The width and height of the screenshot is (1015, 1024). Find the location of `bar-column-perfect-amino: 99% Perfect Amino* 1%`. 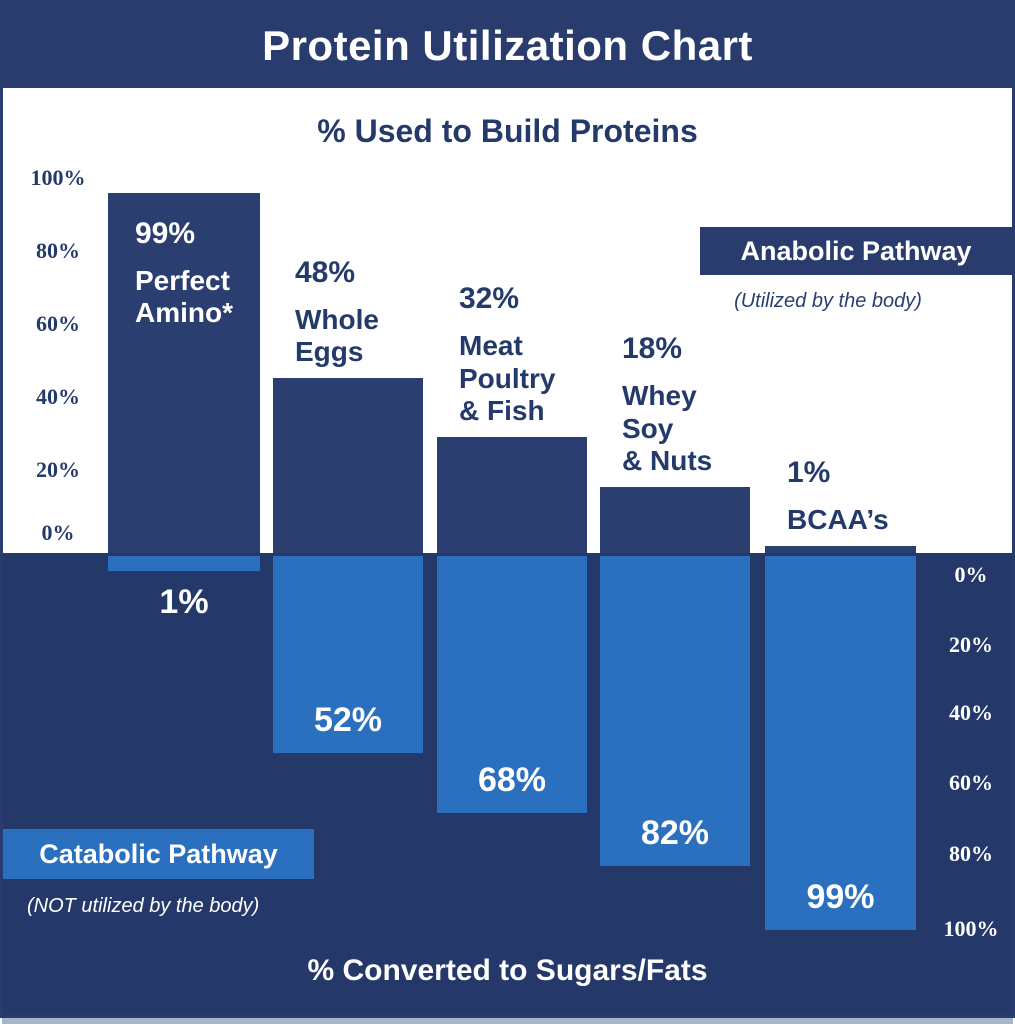

bar-column-perfect-amino: 99% Perfect Amino* 1% is located at coordinates (184, 551).